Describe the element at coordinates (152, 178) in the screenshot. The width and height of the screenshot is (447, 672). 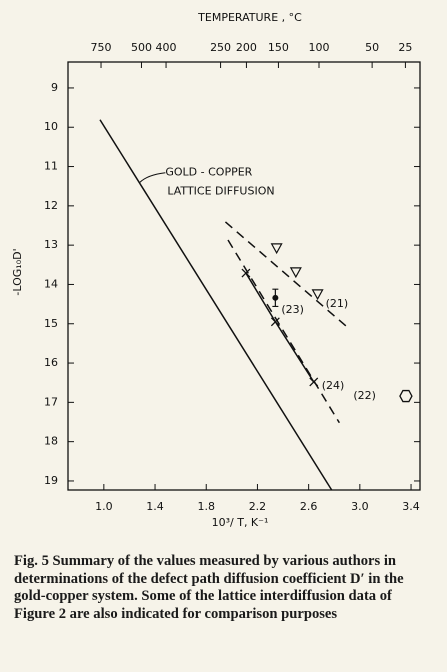
I see `annotation-leader` at that location.